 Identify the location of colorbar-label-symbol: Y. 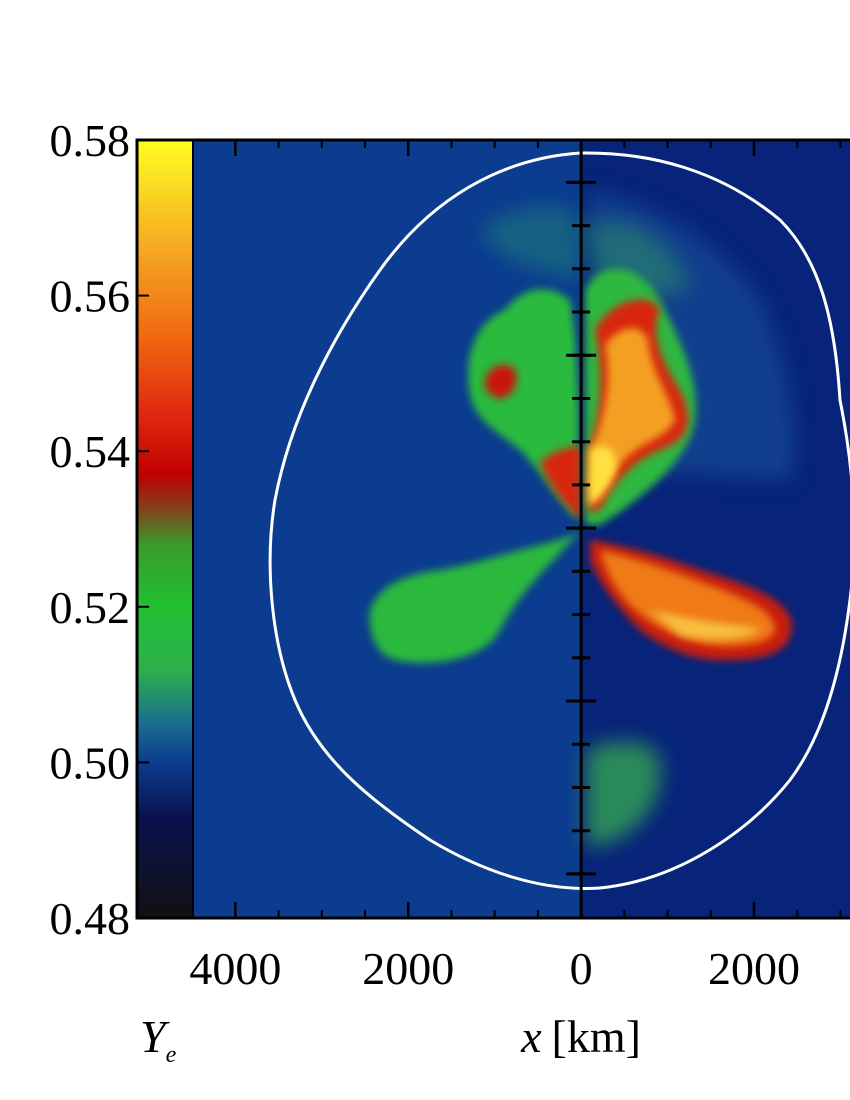
(155, 1036).